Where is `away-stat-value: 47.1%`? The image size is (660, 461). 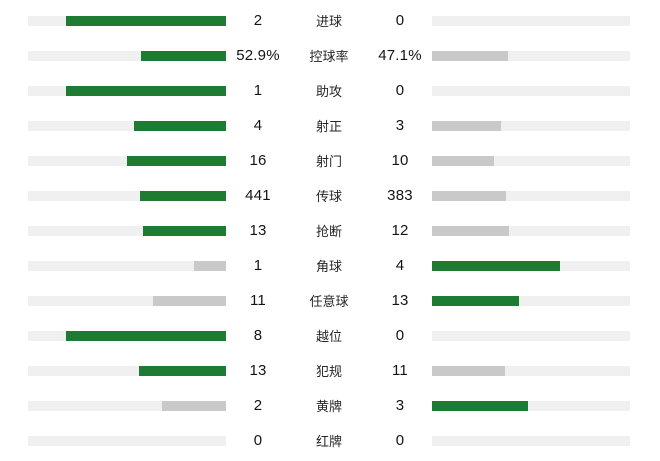 away-stat-value: 47.1% is located at coordinates (400, 55).